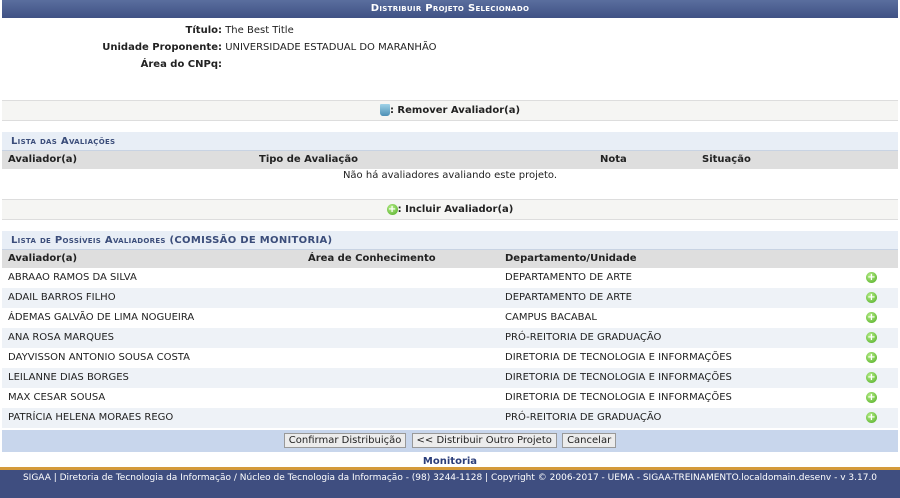 The height and width of the screenshot is (498, 900). I want to click on avaliador-name: LEILANNE DIAS BORGES, so click(68, 377).